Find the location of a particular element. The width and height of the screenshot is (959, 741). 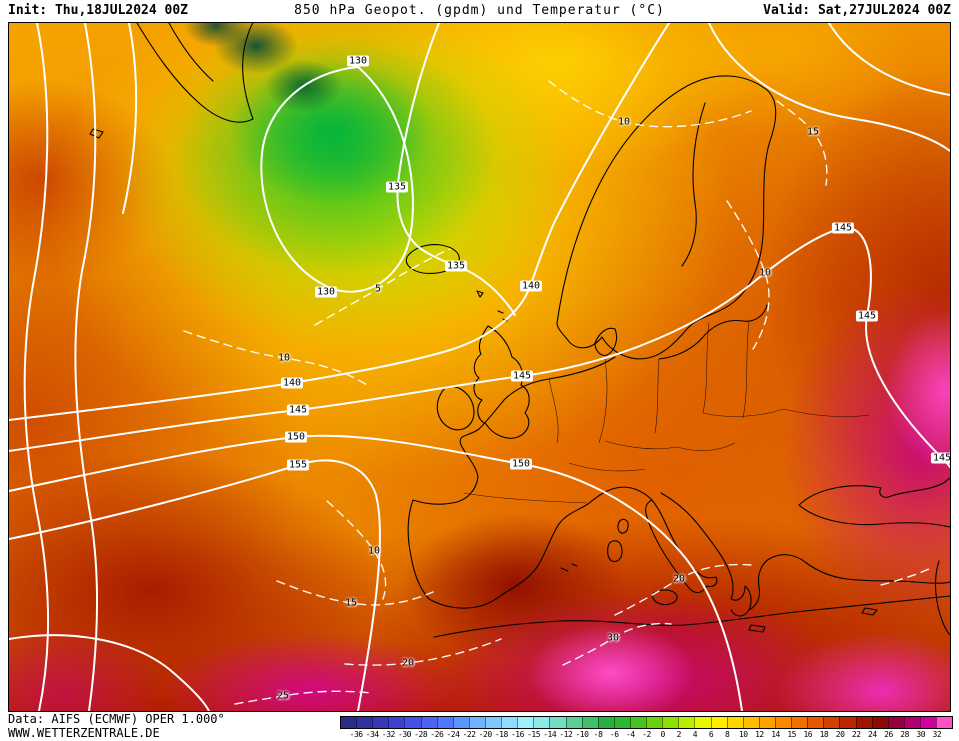

legend-bar is located at coordinates (646, 722).